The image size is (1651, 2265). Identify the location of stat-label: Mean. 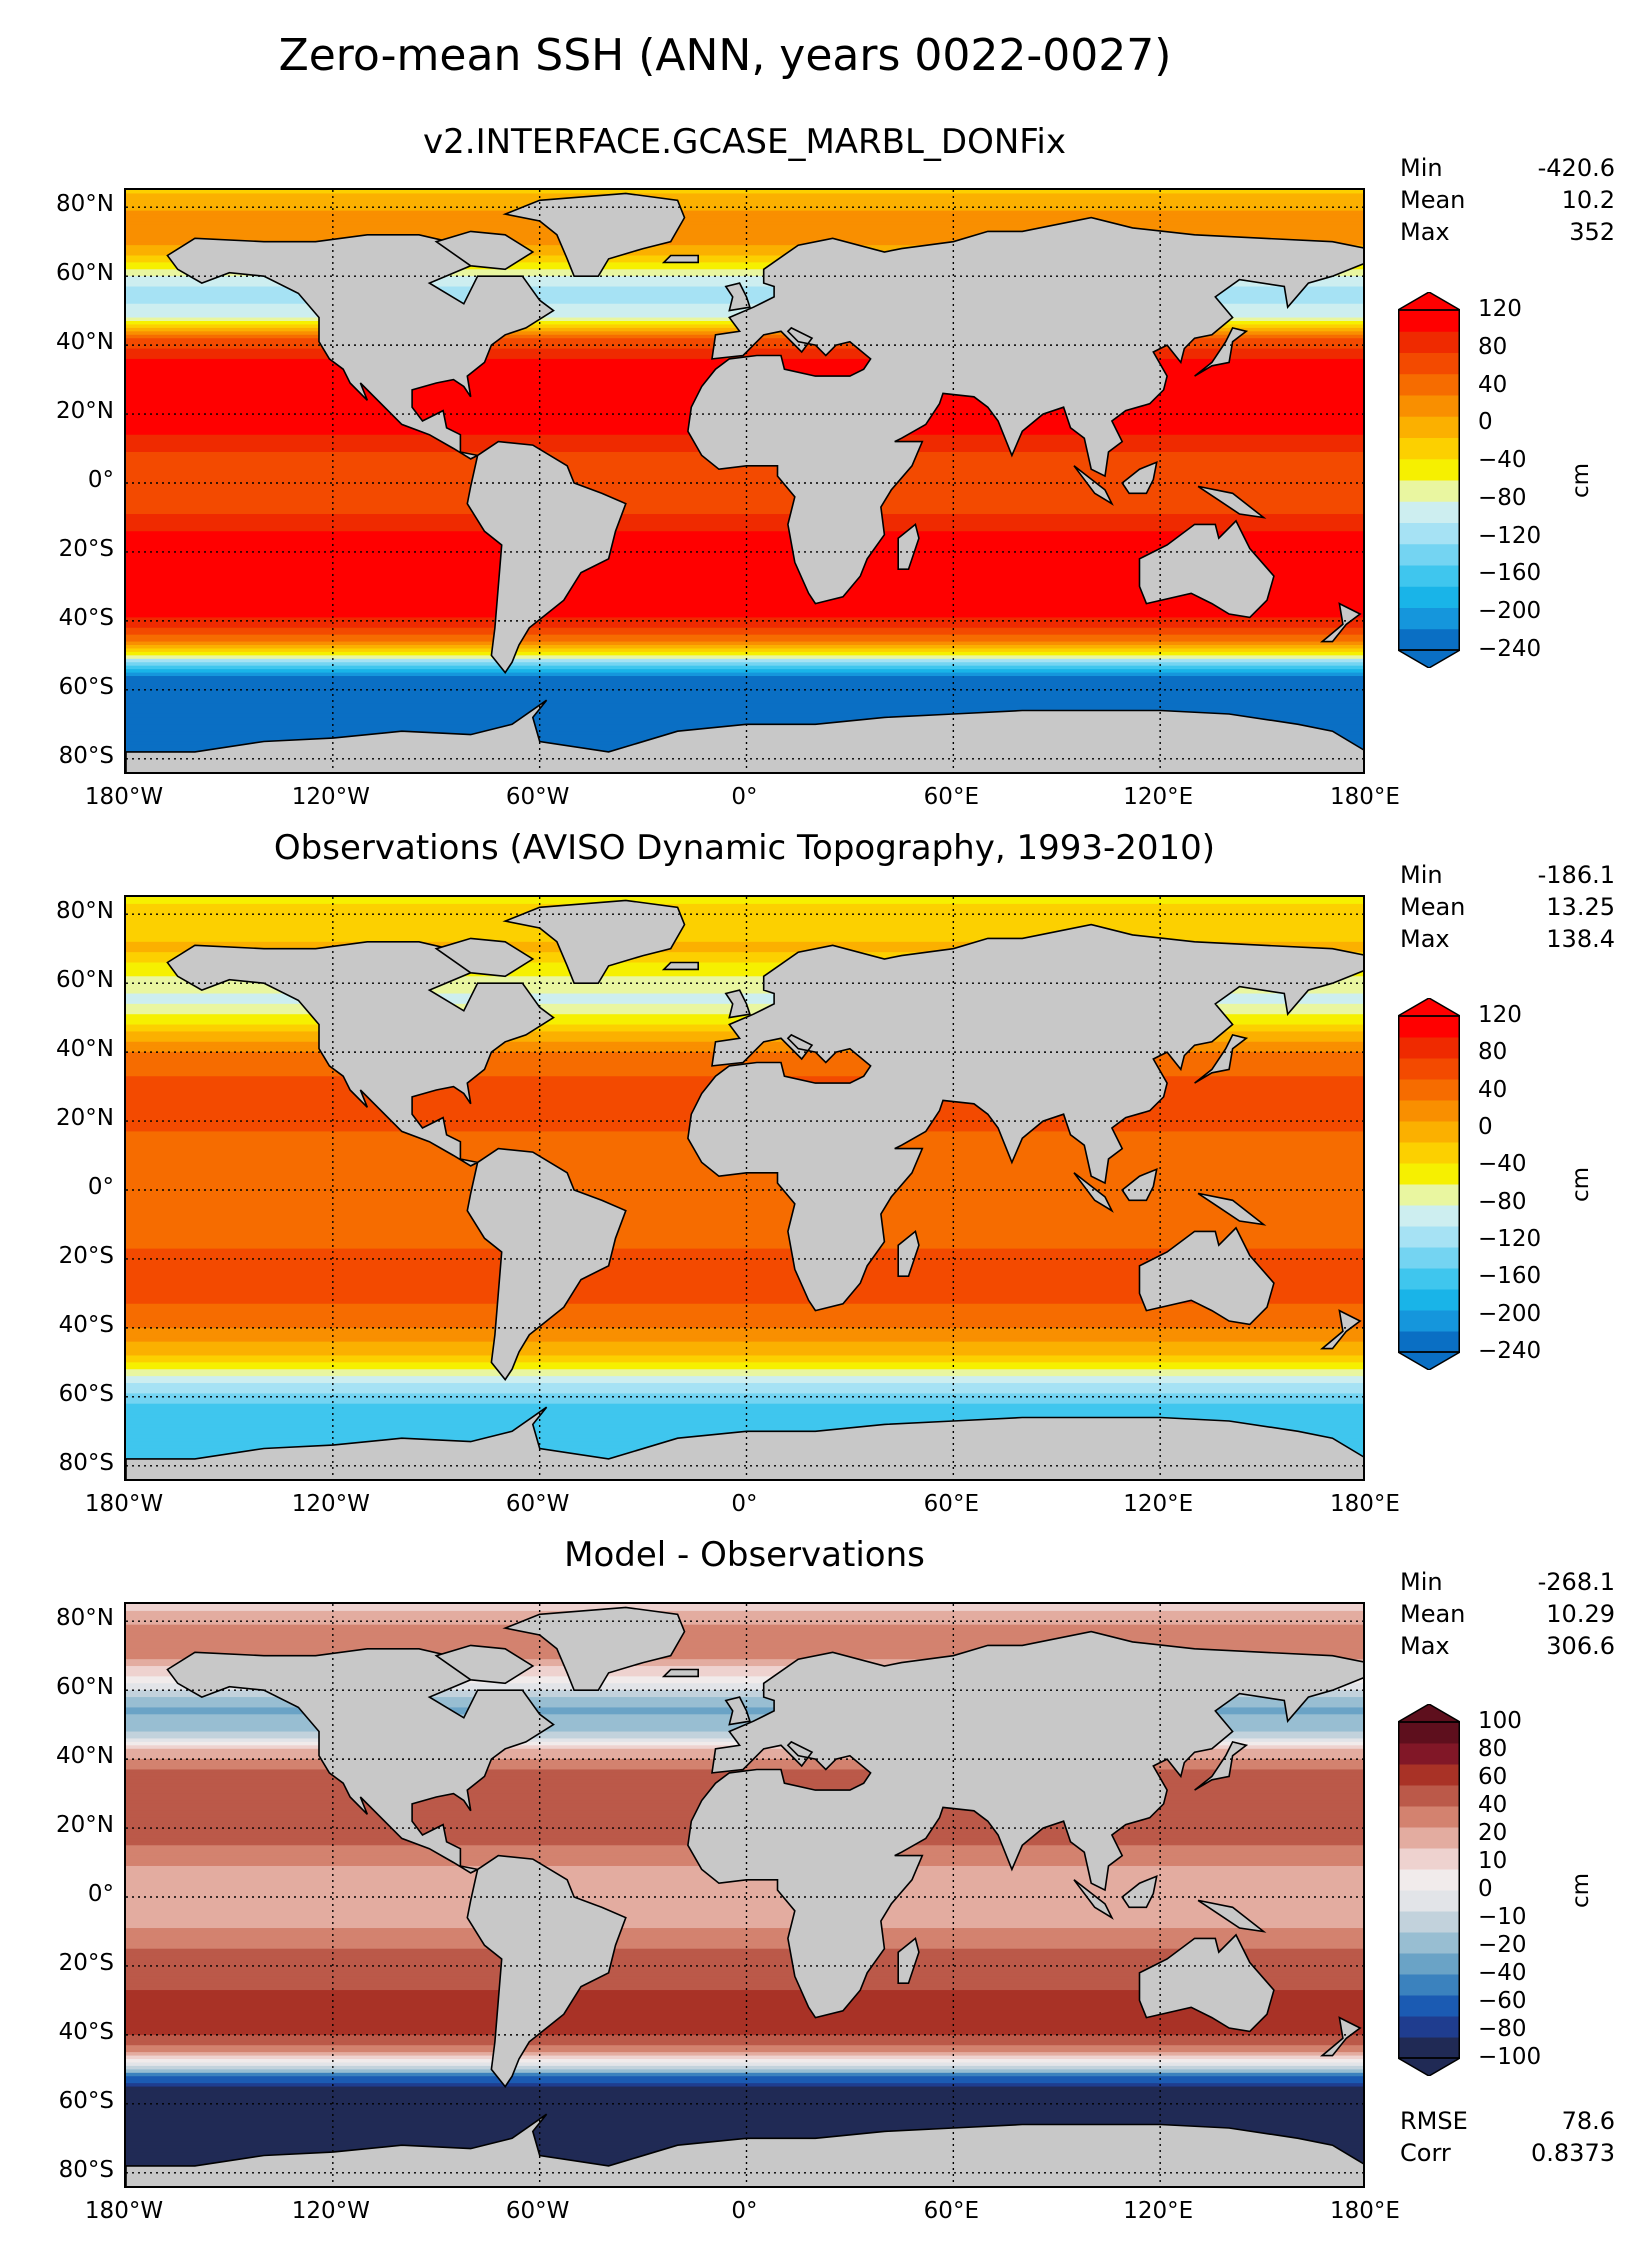
(1433, 907).